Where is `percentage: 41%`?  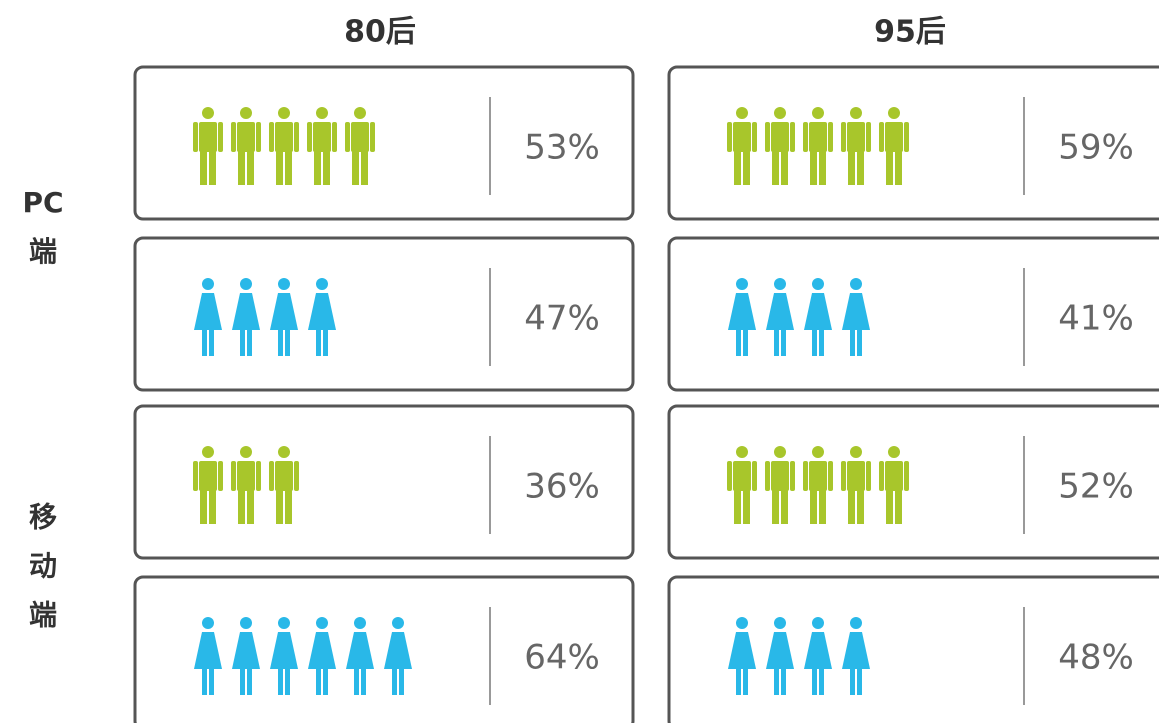 percentage: 41% is located at coordinates (1096, 319).